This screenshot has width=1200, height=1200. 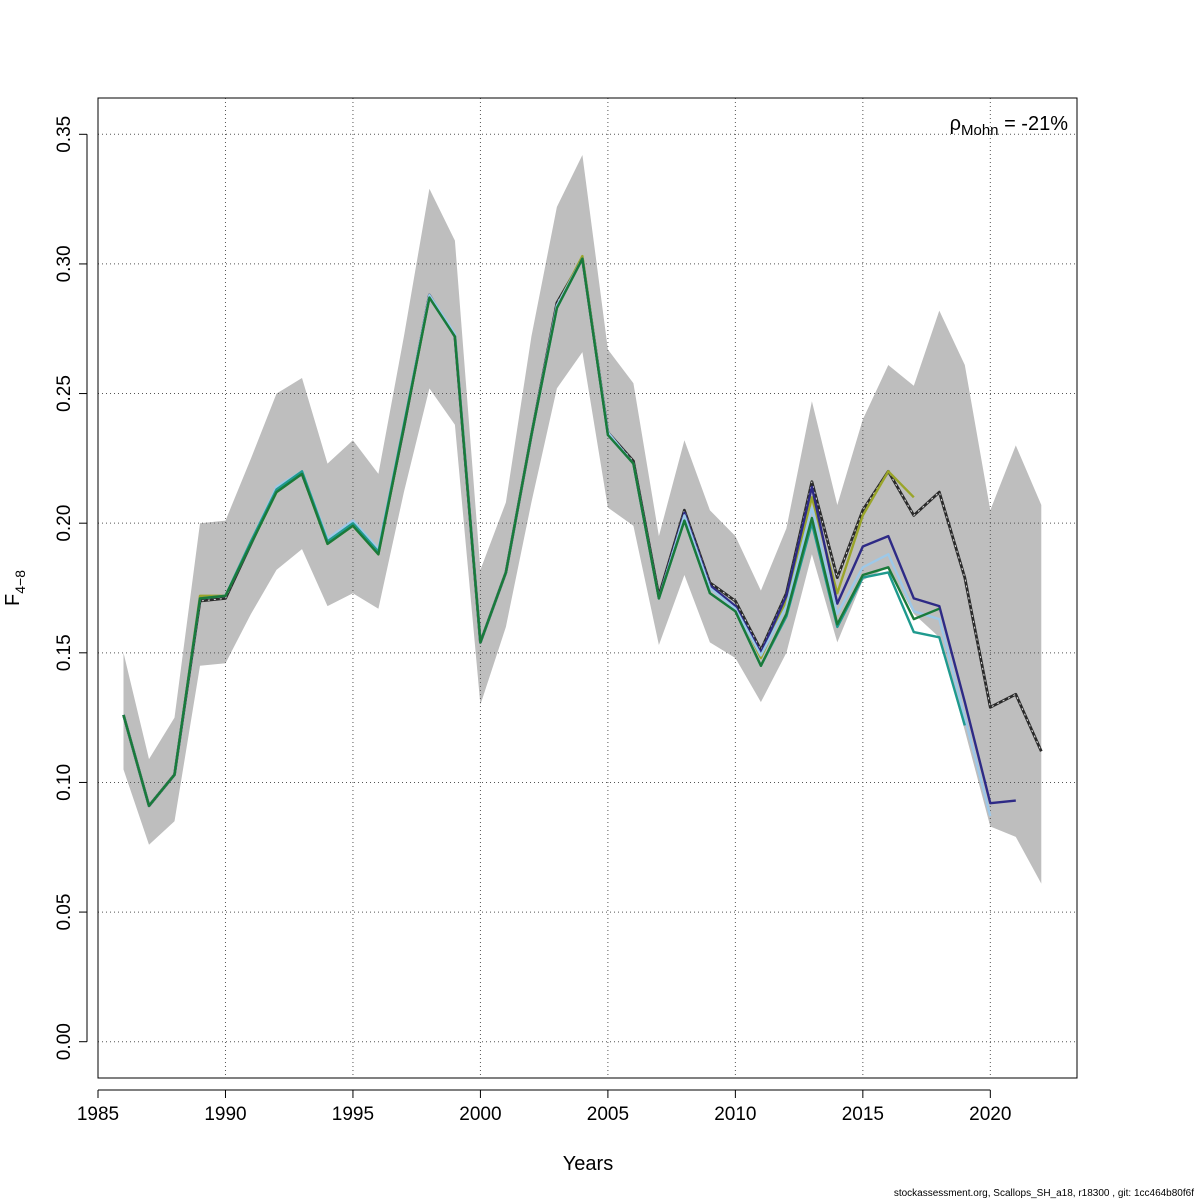 I want to click on x-tick-label: 2010, so click(x=735, y=1114).